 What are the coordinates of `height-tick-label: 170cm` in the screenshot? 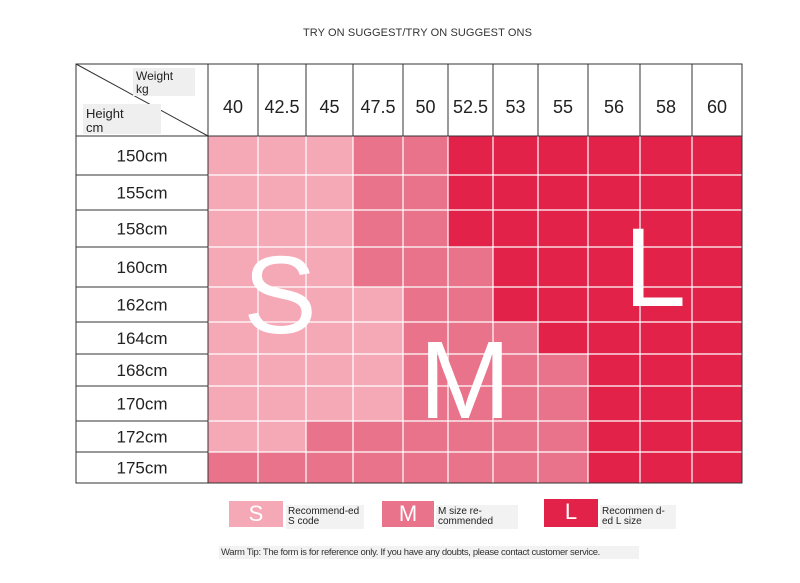 It's located at (141, 404).